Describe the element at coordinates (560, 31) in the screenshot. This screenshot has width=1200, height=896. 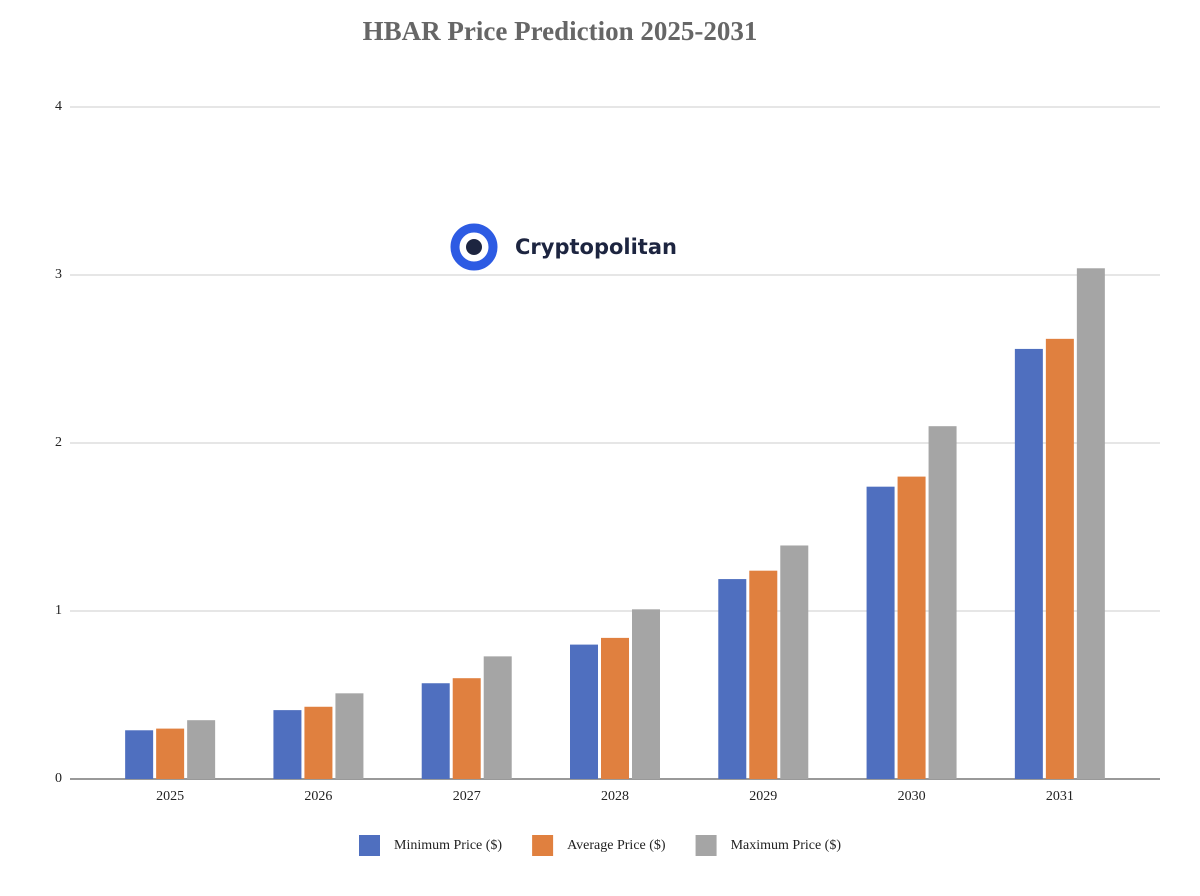
I see `chart-title: HBAR Price Prediction 2025-2031` at that location.